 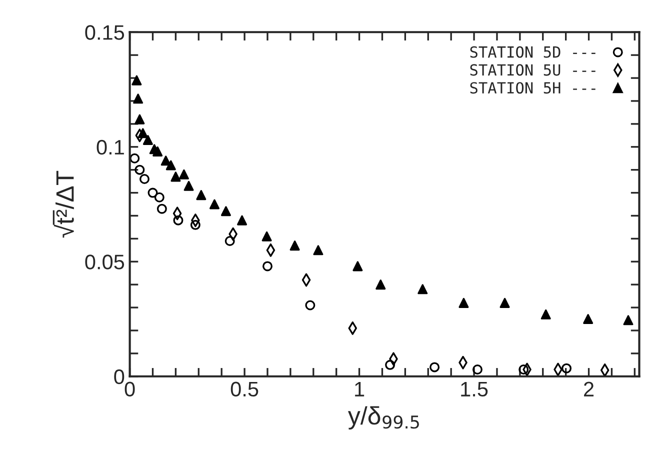 I want to click on legend-label: STATION 5H ---, so click(x=533, y=88).